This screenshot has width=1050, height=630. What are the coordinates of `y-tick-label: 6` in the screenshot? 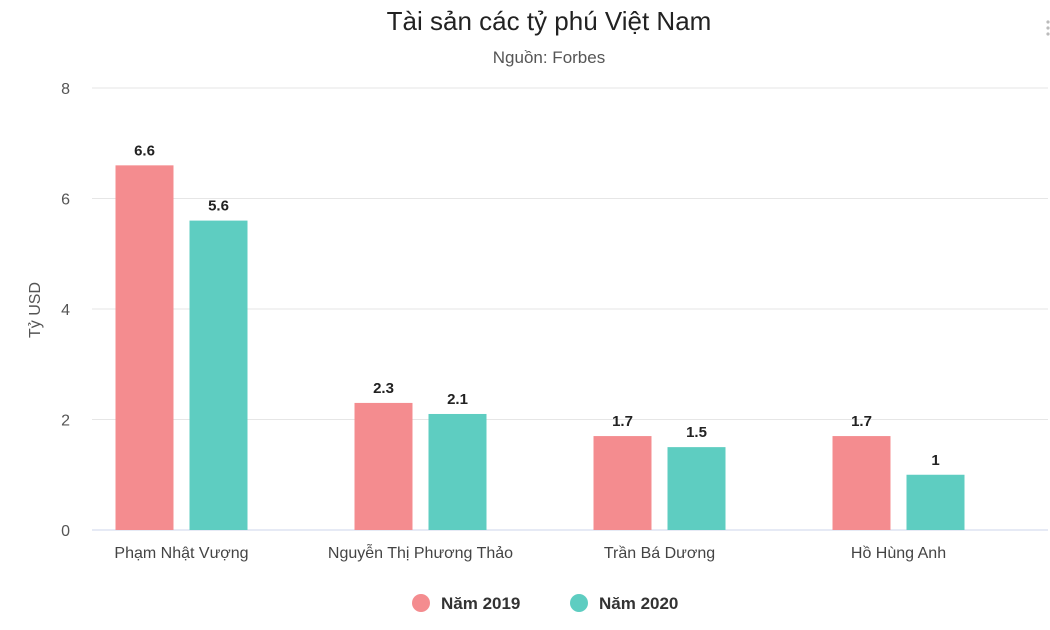 It's located at (65, 200).